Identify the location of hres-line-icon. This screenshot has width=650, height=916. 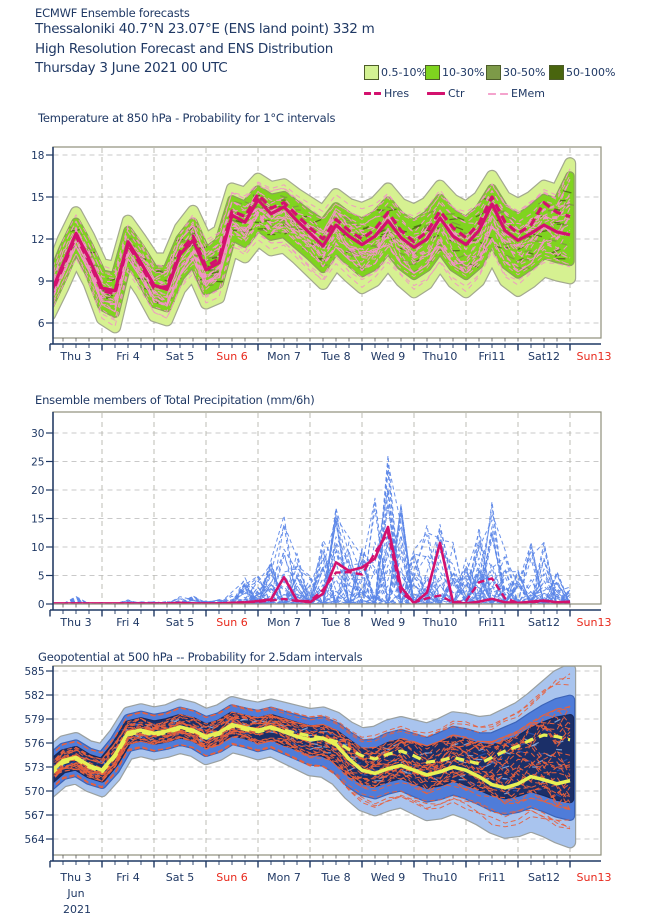
(372, 93).